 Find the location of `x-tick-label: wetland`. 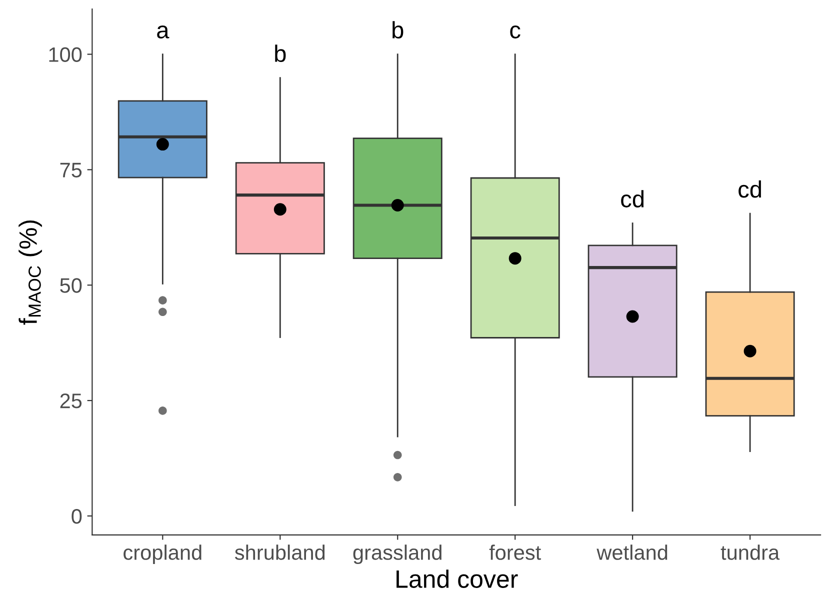

x-tick-label: wetland is located at coordinates (632, 552).